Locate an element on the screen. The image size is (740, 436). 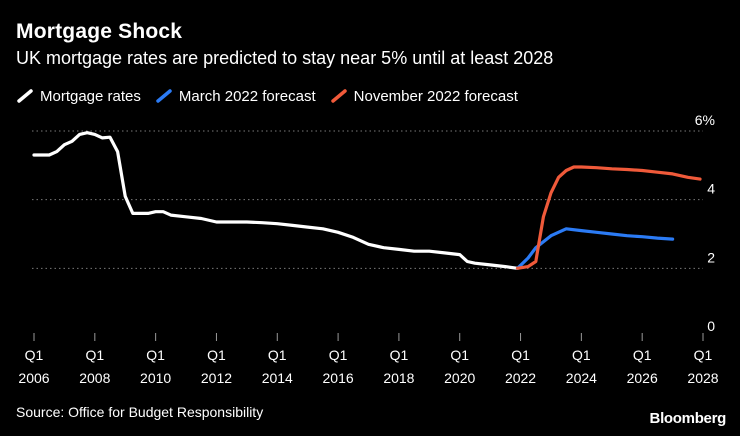
x-tick-quarter-2028: Q1 is located at coordinates (703, 355).